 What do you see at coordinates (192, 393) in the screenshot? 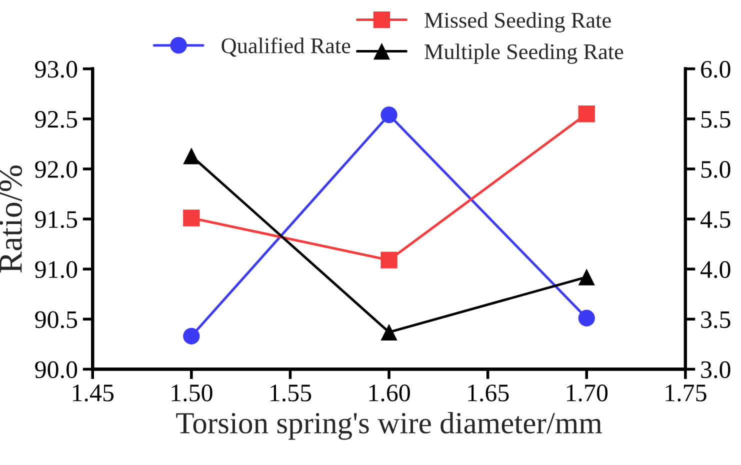
I see `x-tick-label: 1.50` at bounding box center [192, 393].